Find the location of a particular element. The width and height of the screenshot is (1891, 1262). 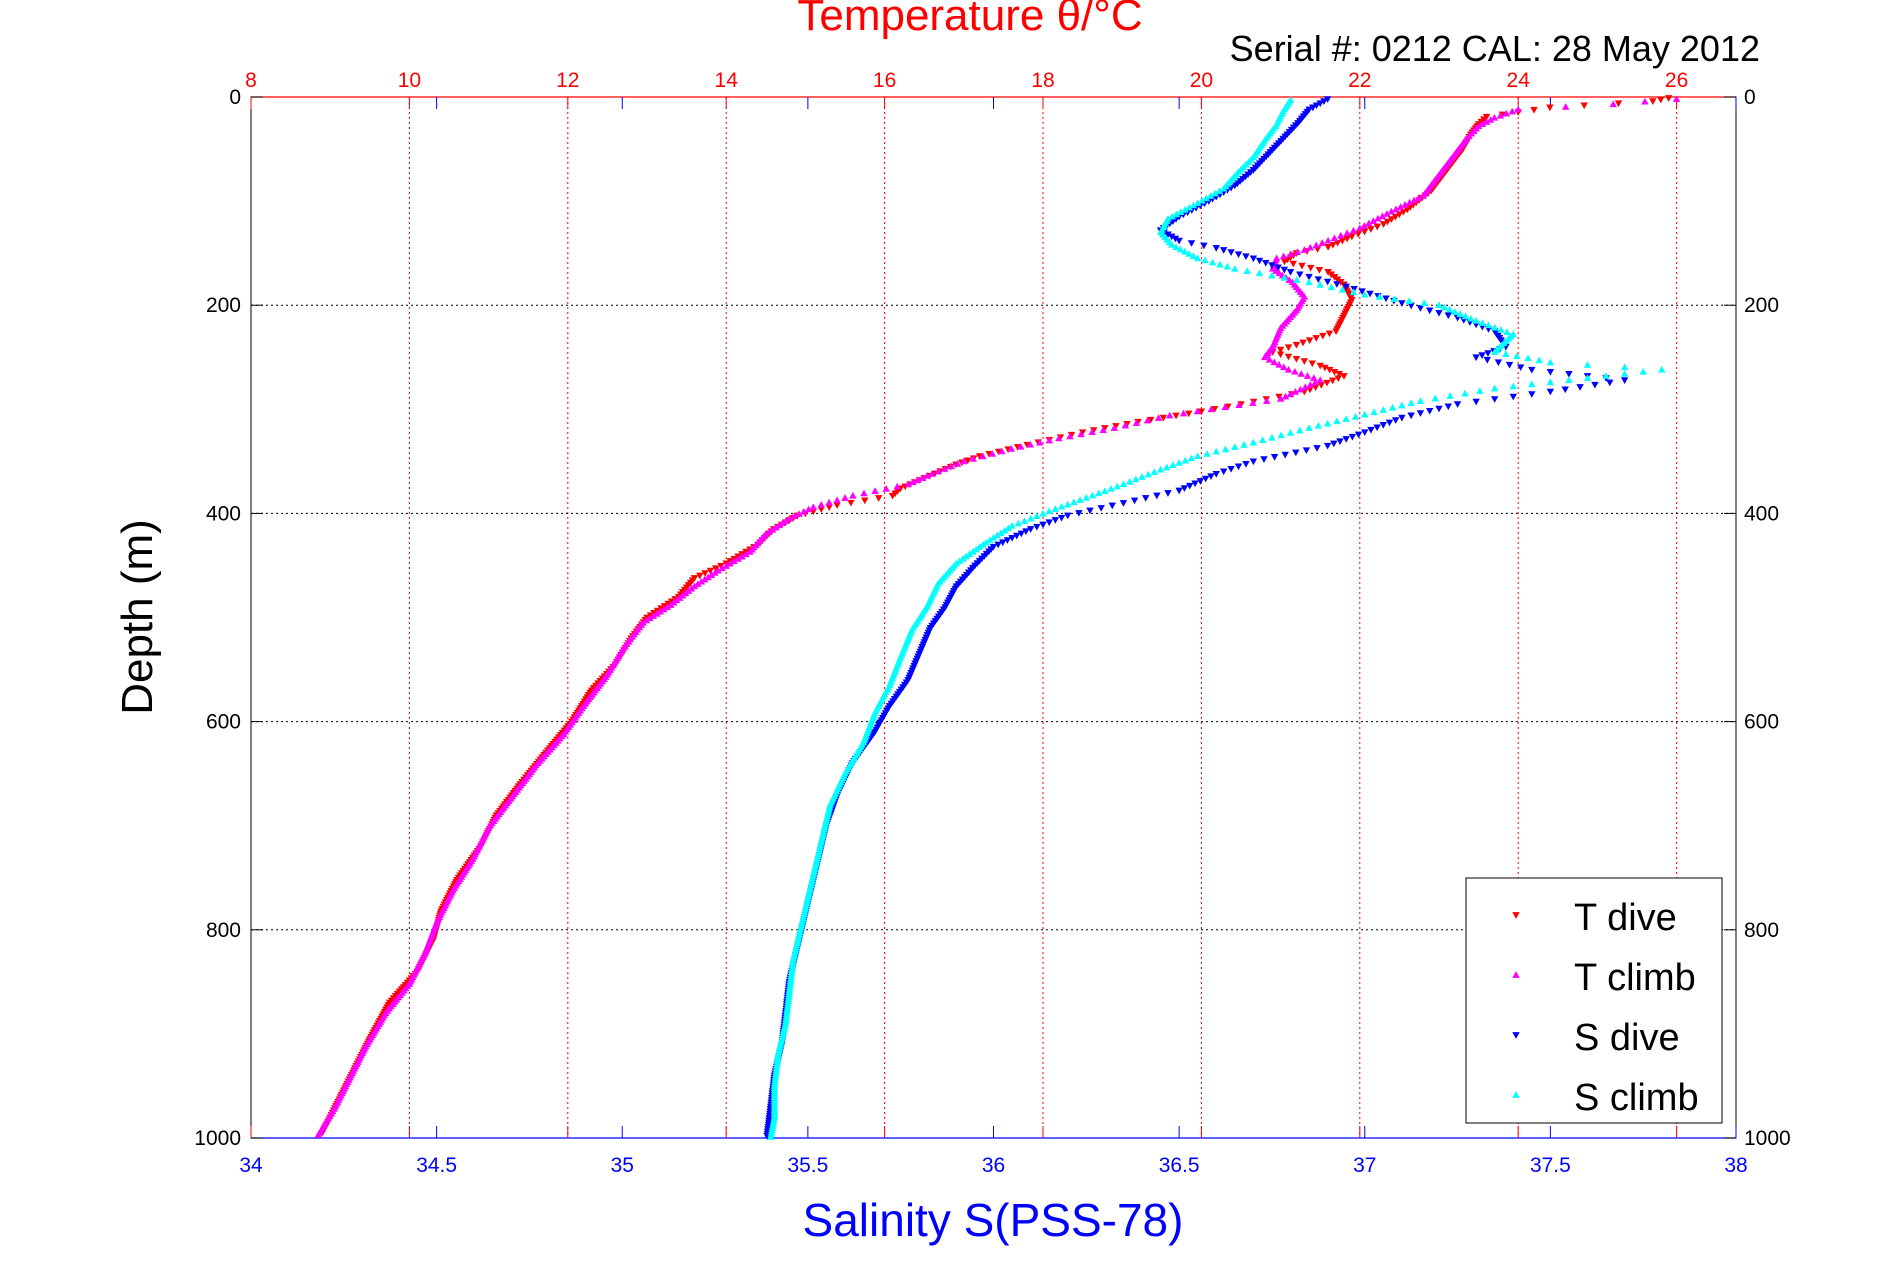

salinity-tick-label: 37.5 is located at coordinates (1550, 1165).